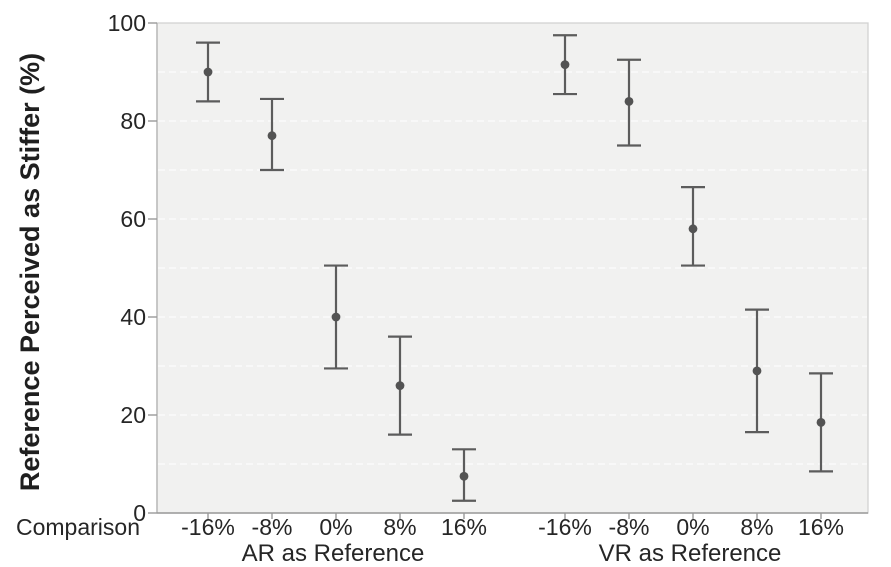  What do you see at coordinates (690, 553) in the screenshot?
I see `group-label-vr-as-reference: VR as Reference` at bounding box center [690, 553].